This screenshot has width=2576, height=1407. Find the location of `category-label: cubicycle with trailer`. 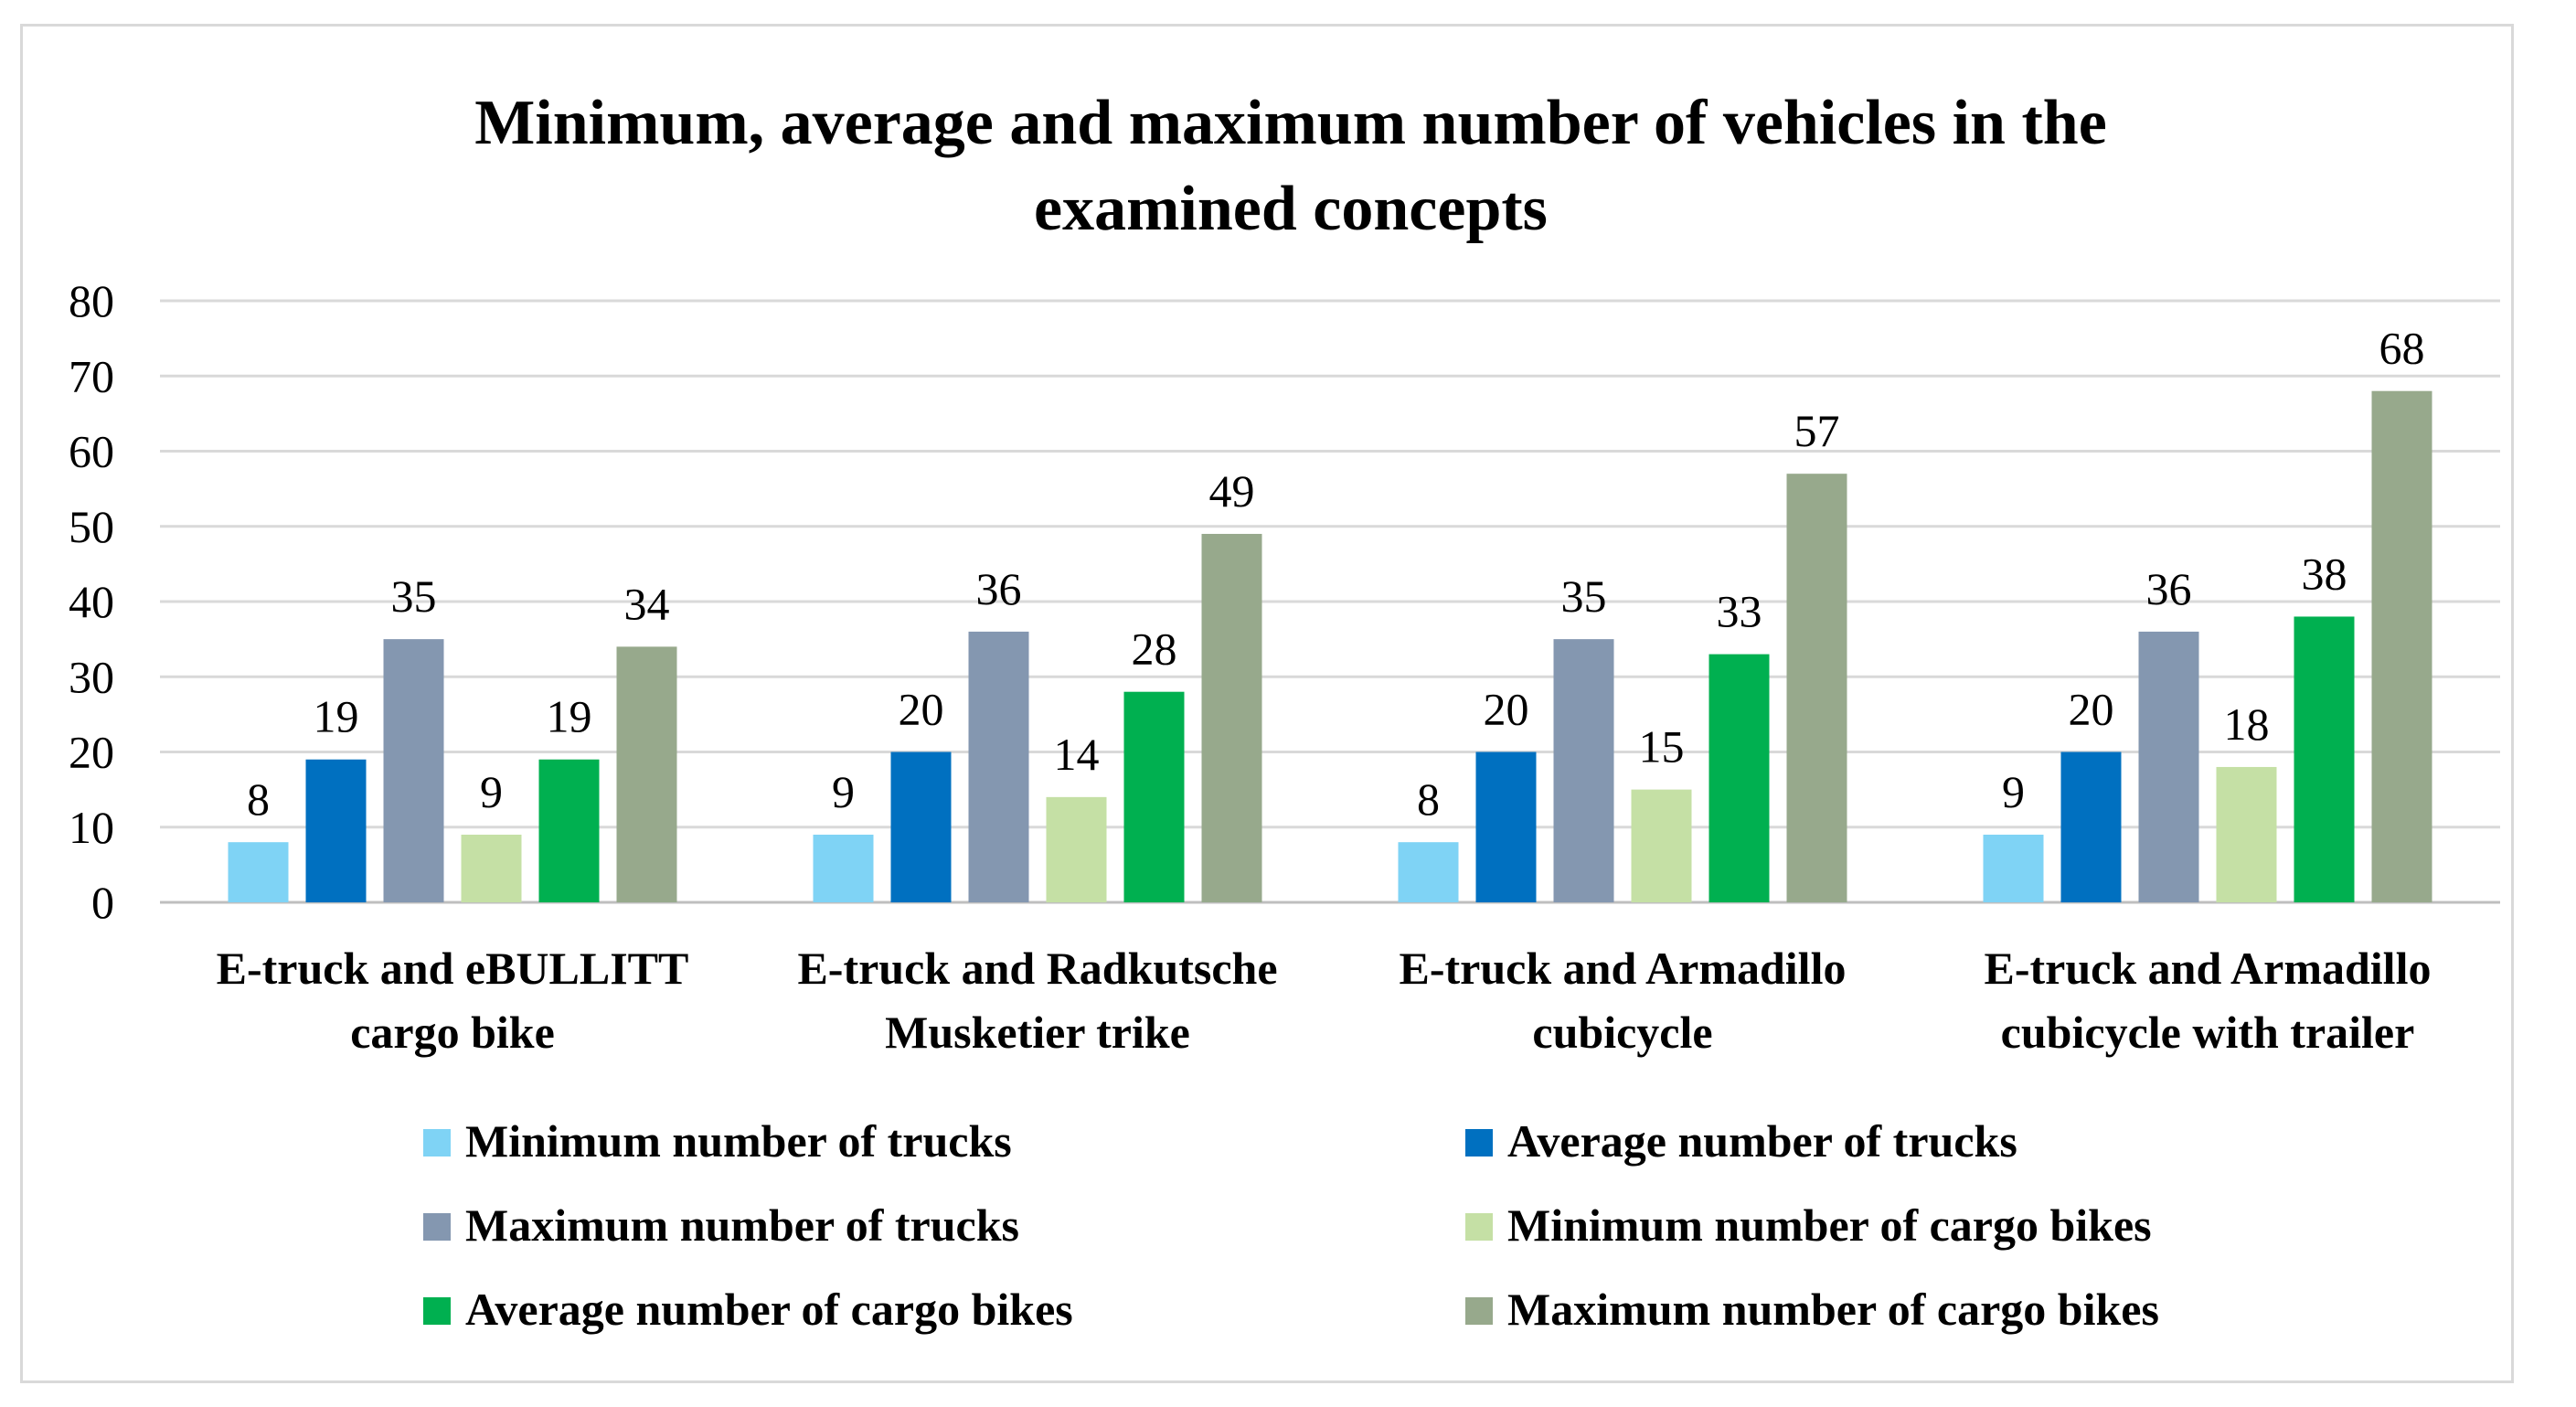

category-label: cubicycle with trailer is located at coordinates (2208, 1032).